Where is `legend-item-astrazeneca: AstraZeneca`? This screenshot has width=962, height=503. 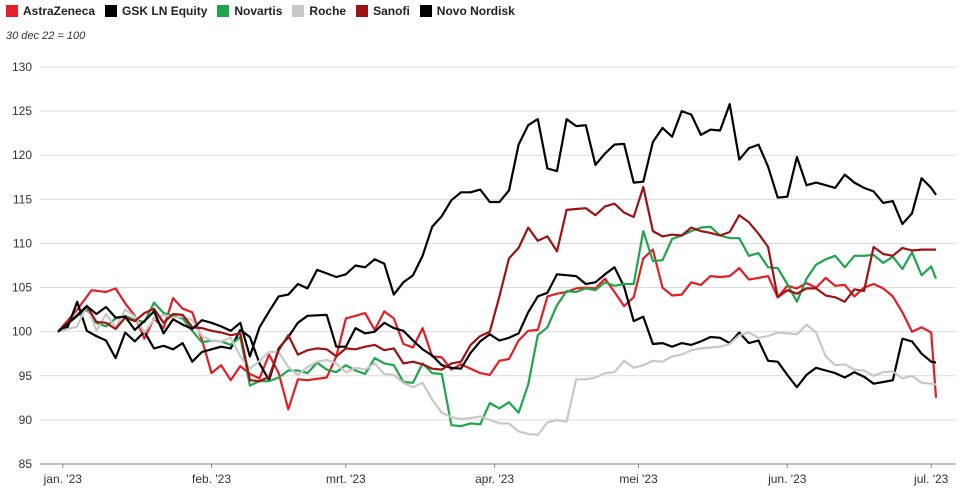
legend-item-astrazeneca: AstraZeneca is located at coordinates (50, 11).